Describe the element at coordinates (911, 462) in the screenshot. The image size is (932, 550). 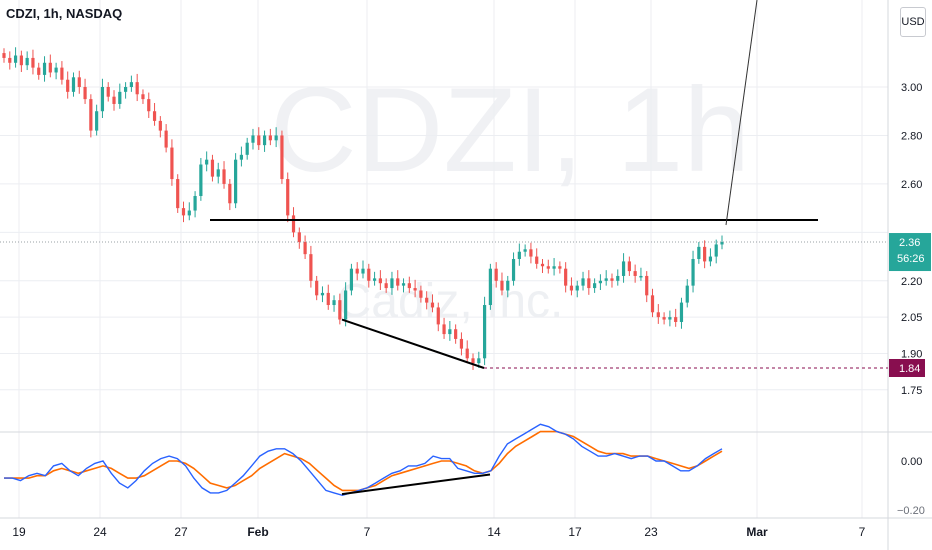
I see `macd-tick-label: 0.00` at that location.